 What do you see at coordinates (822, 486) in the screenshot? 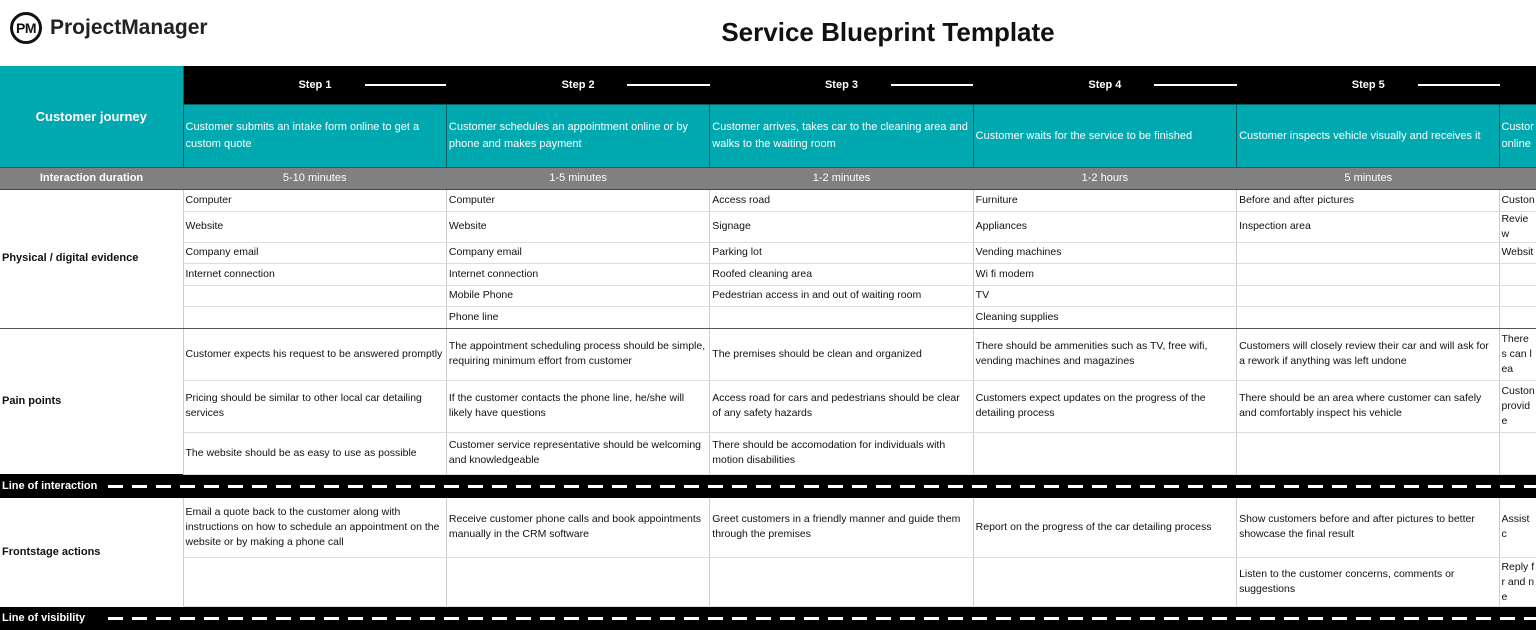
I see `dashed-line` at bounding box center [822, 486].